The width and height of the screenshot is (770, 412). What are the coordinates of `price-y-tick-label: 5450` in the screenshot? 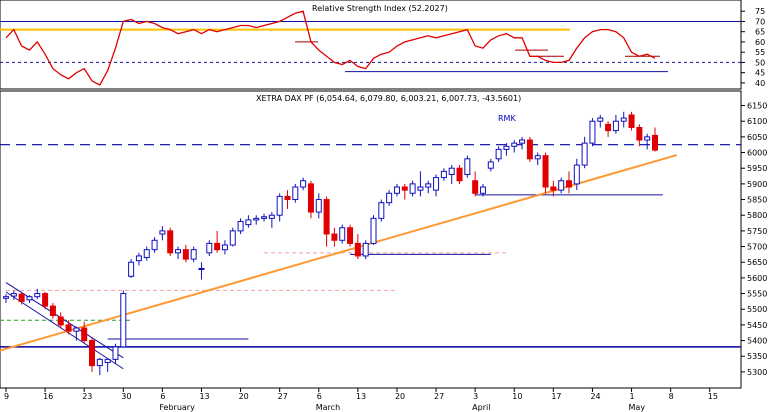 It's located at (757, 325).